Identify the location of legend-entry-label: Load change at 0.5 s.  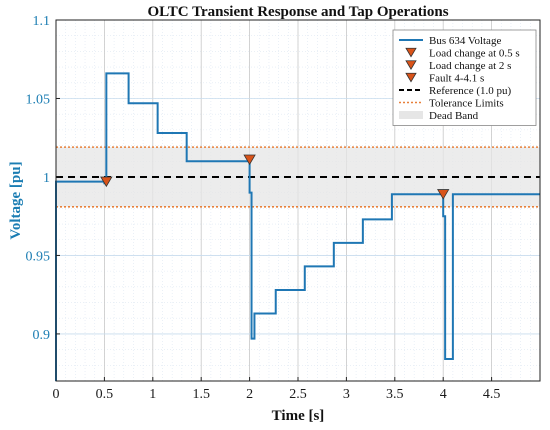
(474, 54).